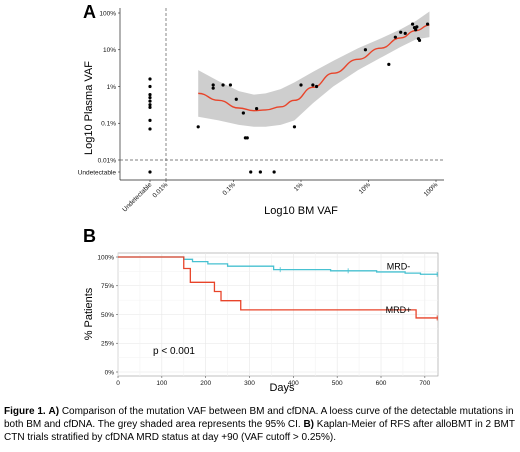  I want to click on km-series-group: MRD- MRD+, so click(278, 288).